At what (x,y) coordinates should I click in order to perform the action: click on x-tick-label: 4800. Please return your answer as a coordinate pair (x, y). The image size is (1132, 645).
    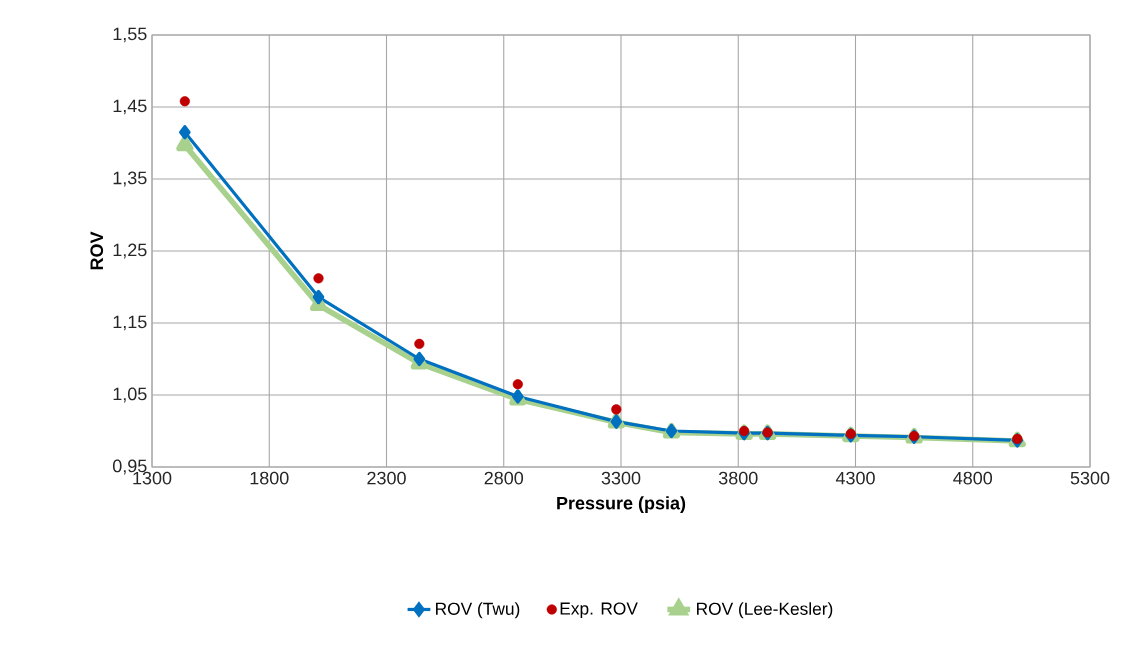
    Looking at the image, I should click on (973, 478).